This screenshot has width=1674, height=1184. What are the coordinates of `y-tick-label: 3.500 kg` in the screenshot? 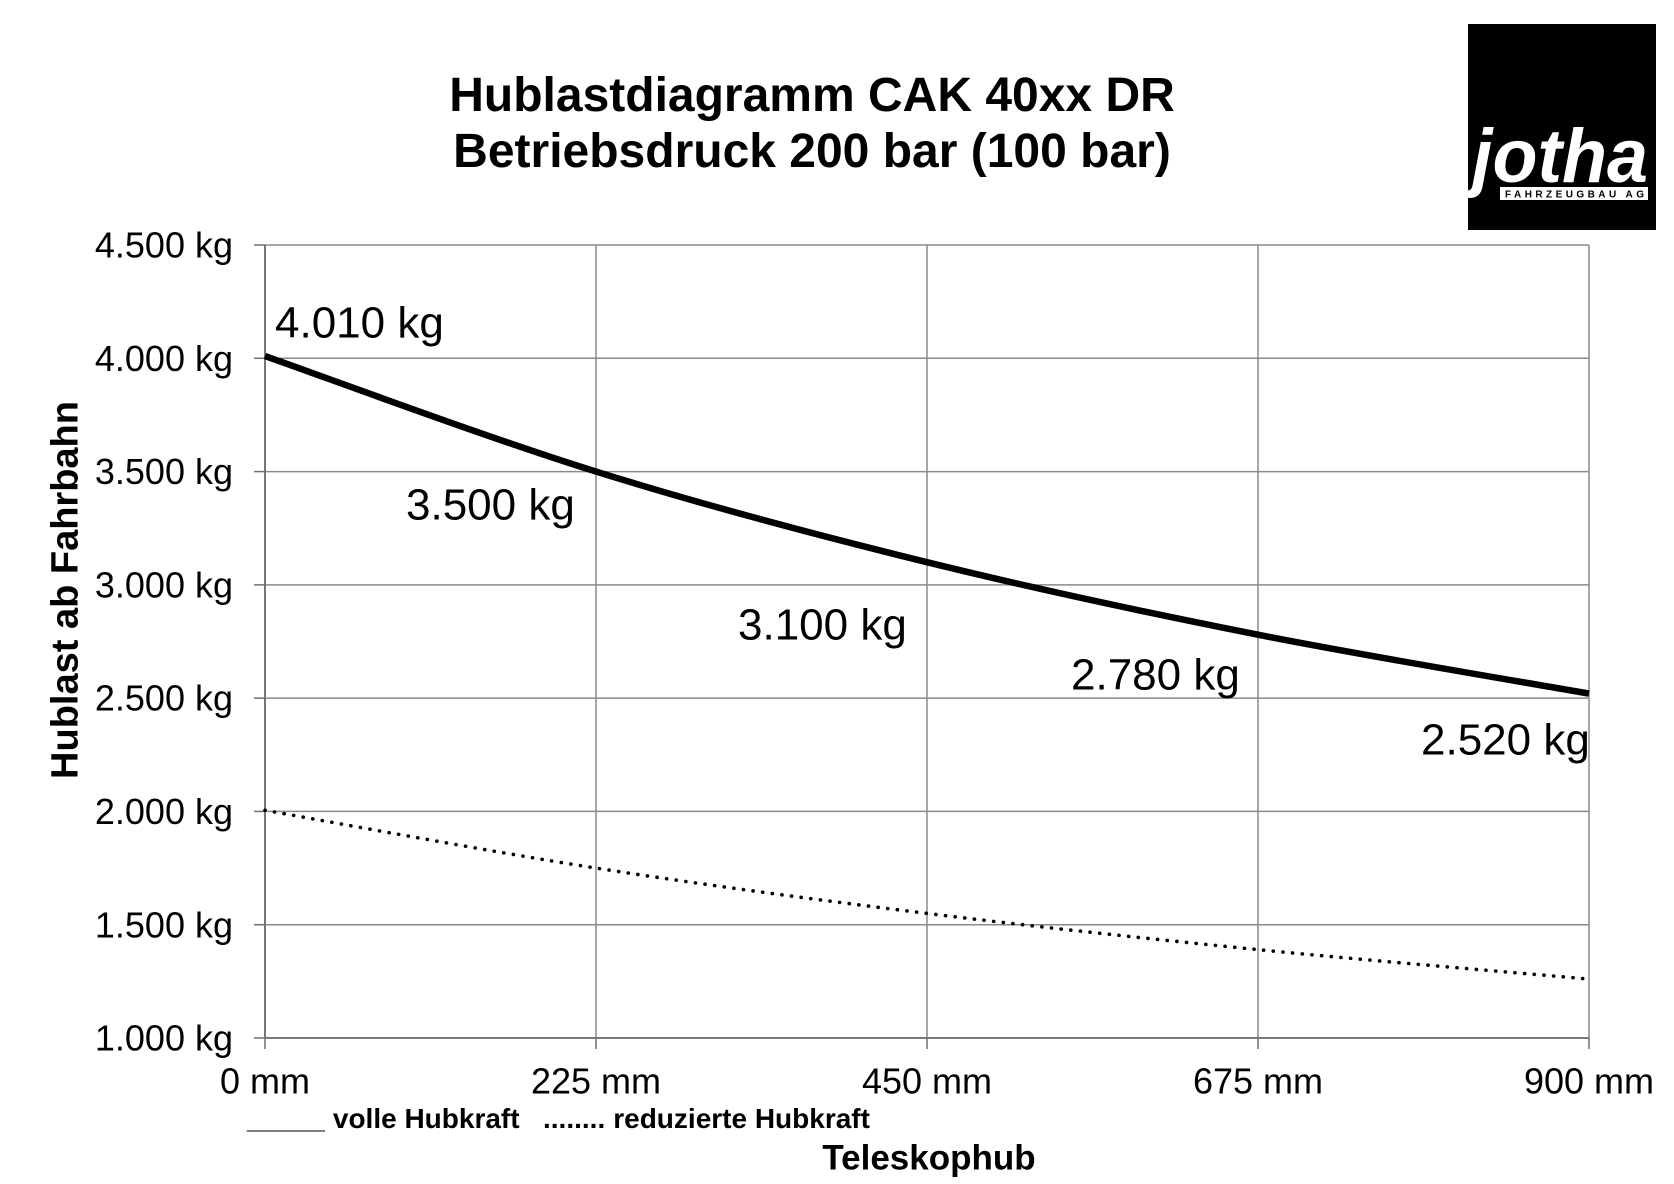 It's located at (164, 471).